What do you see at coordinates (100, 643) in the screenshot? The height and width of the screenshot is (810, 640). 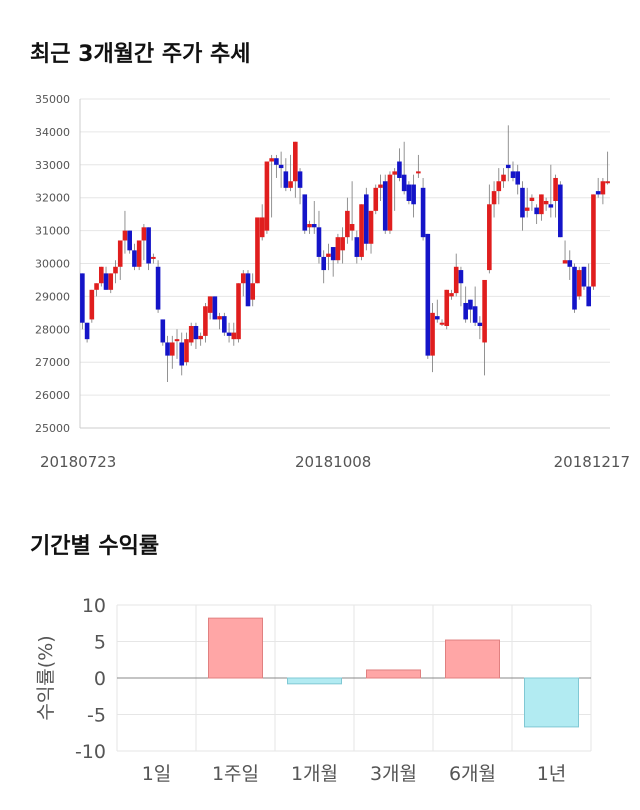 I see `y-tick-label: 5` at bounding box center [100, 643].